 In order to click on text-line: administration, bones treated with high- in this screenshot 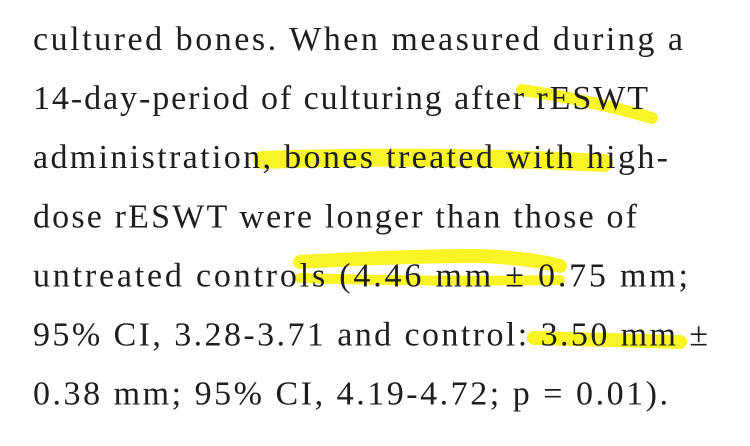, I will do `click(350, 157)`.